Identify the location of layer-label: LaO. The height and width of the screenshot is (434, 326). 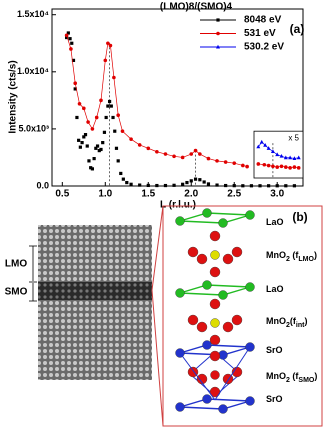
(275, 289).